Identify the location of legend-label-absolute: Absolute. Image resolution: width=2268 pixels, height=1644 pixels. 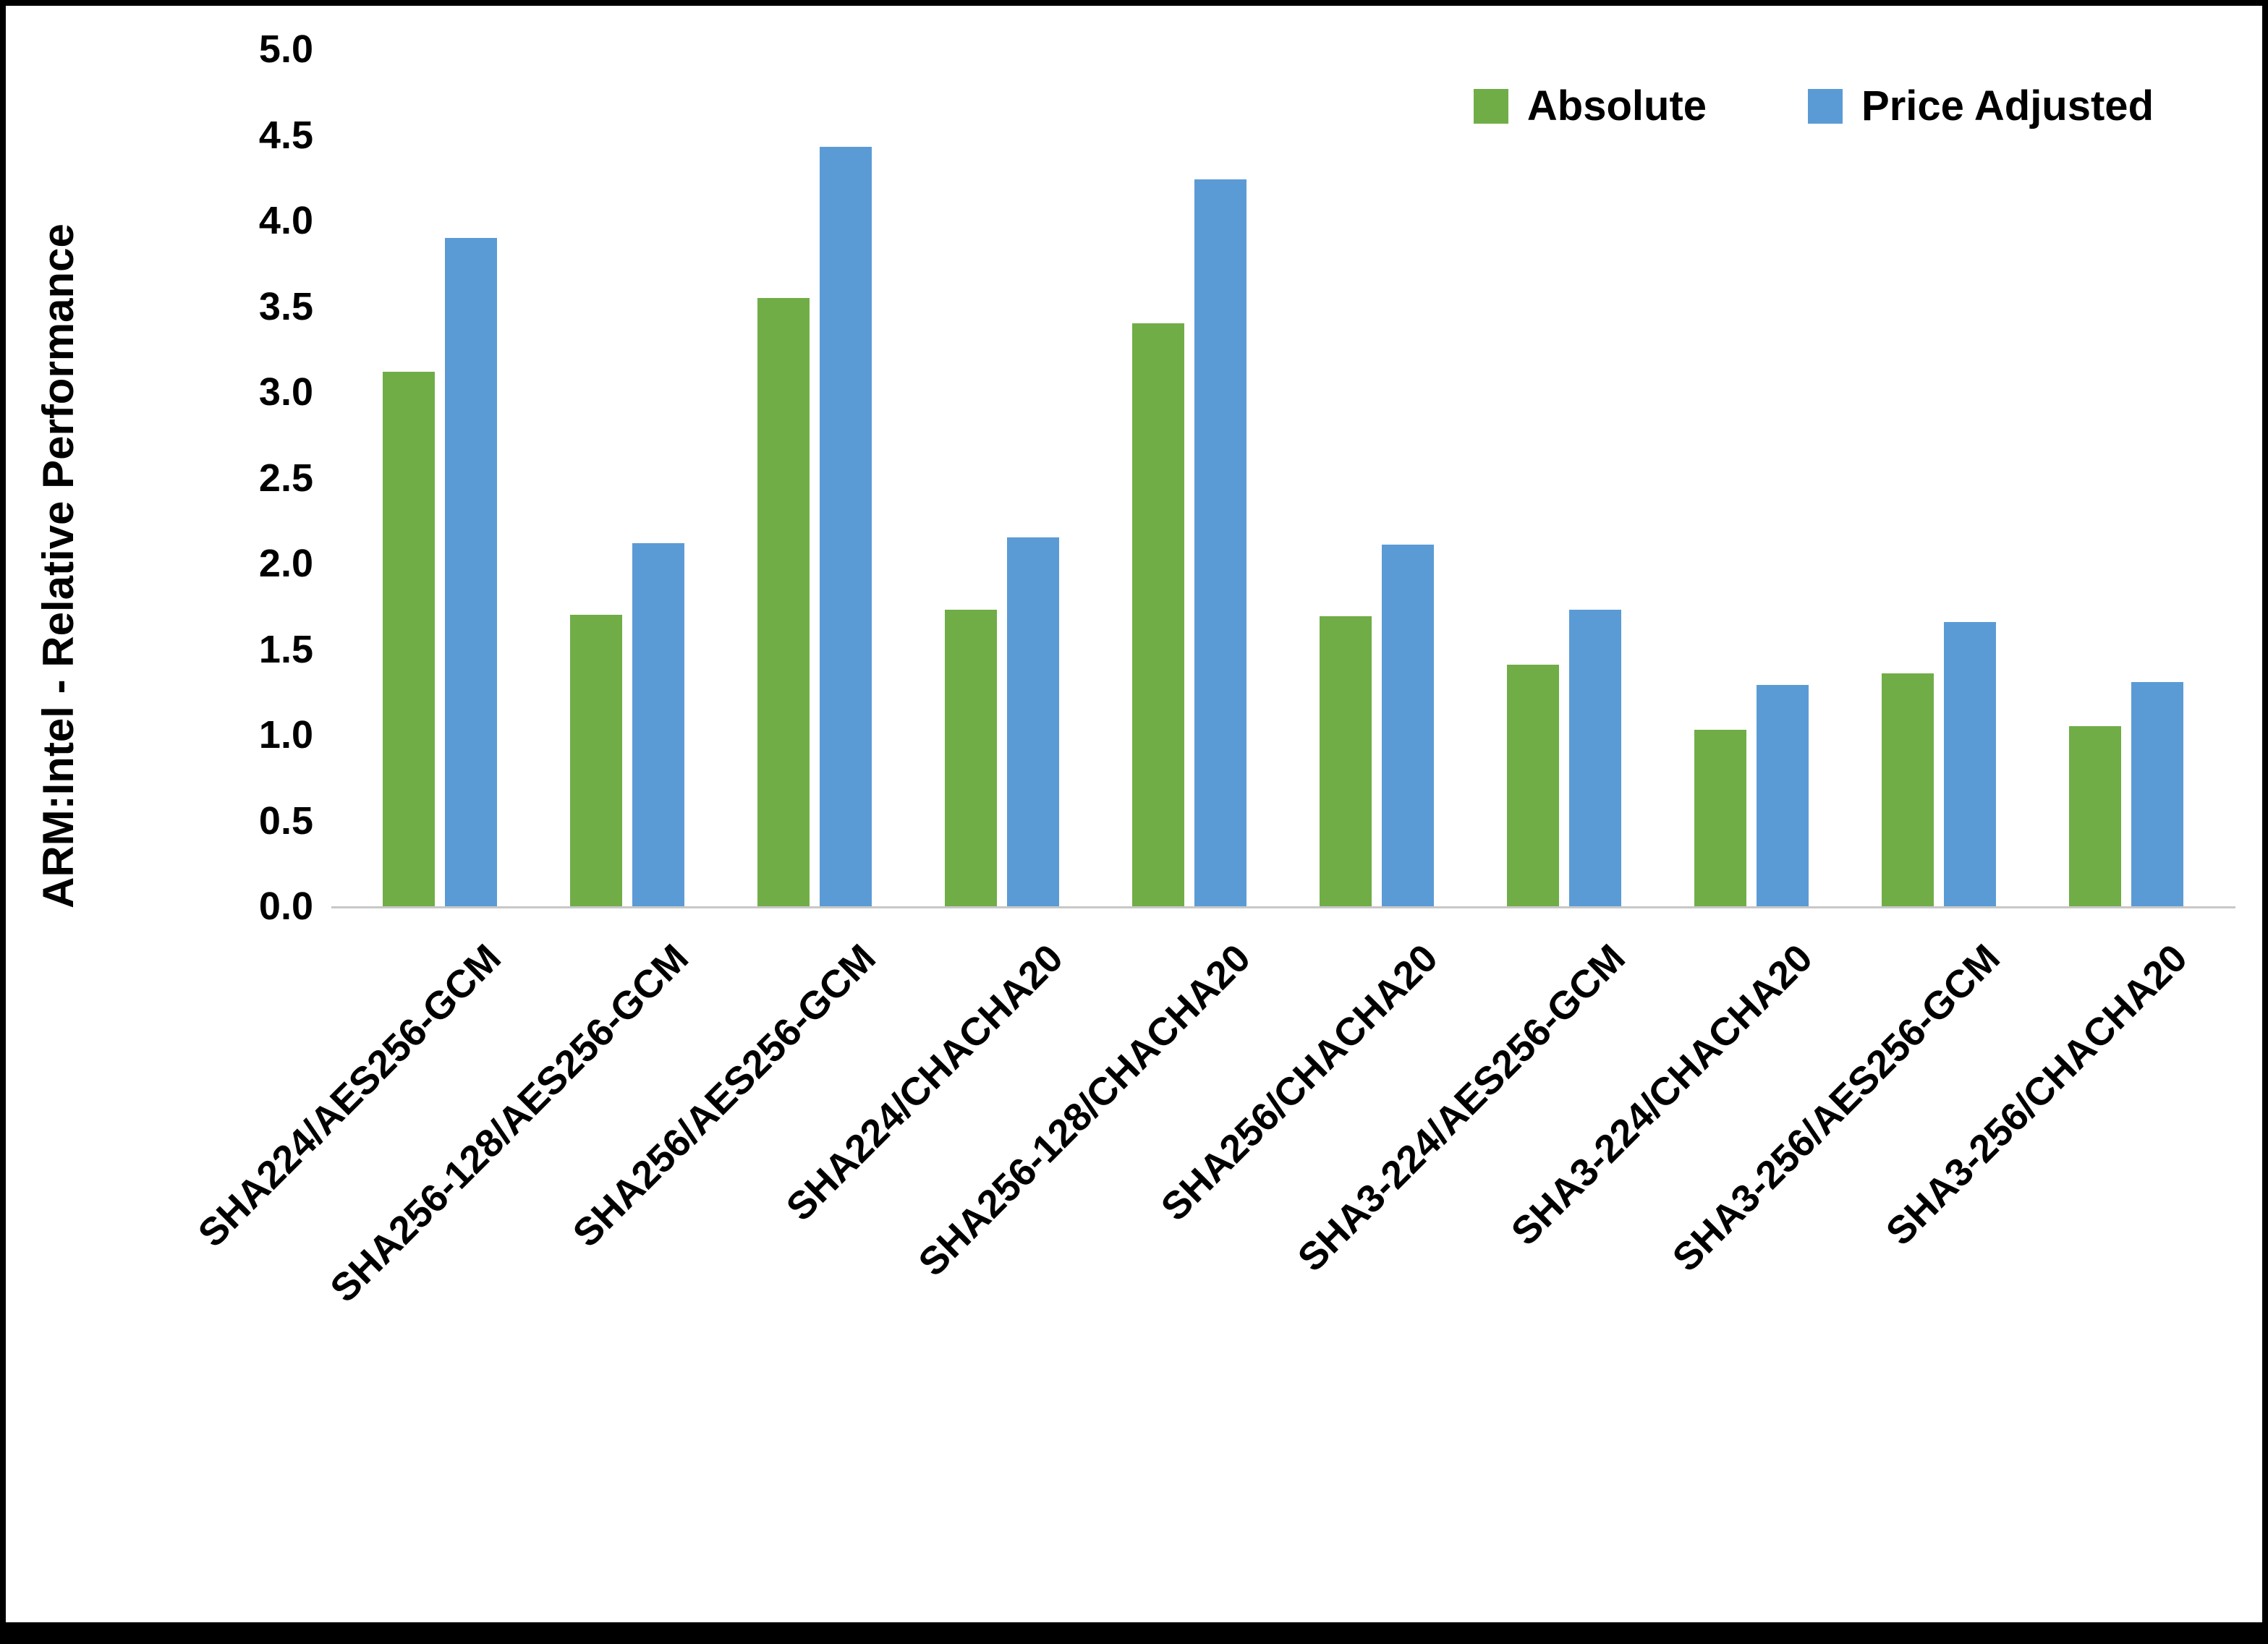
(1616, 105).